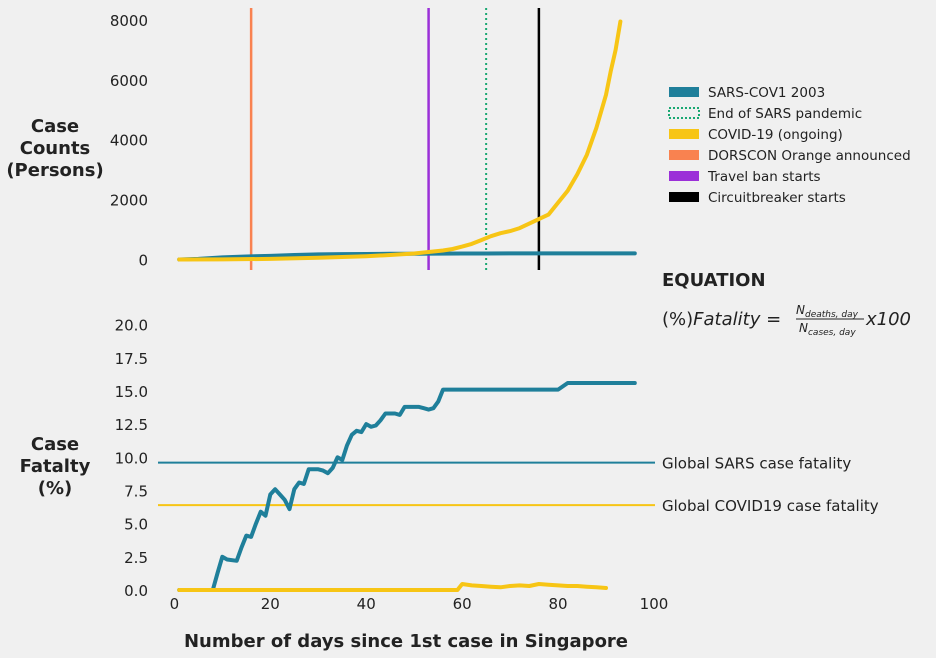 The image size is (936, 658). What do you see at coordinates (684, 134) in the screenshot?
I see `legend-swatch-covid-19-ongoing` at bounding box center [684, 134].